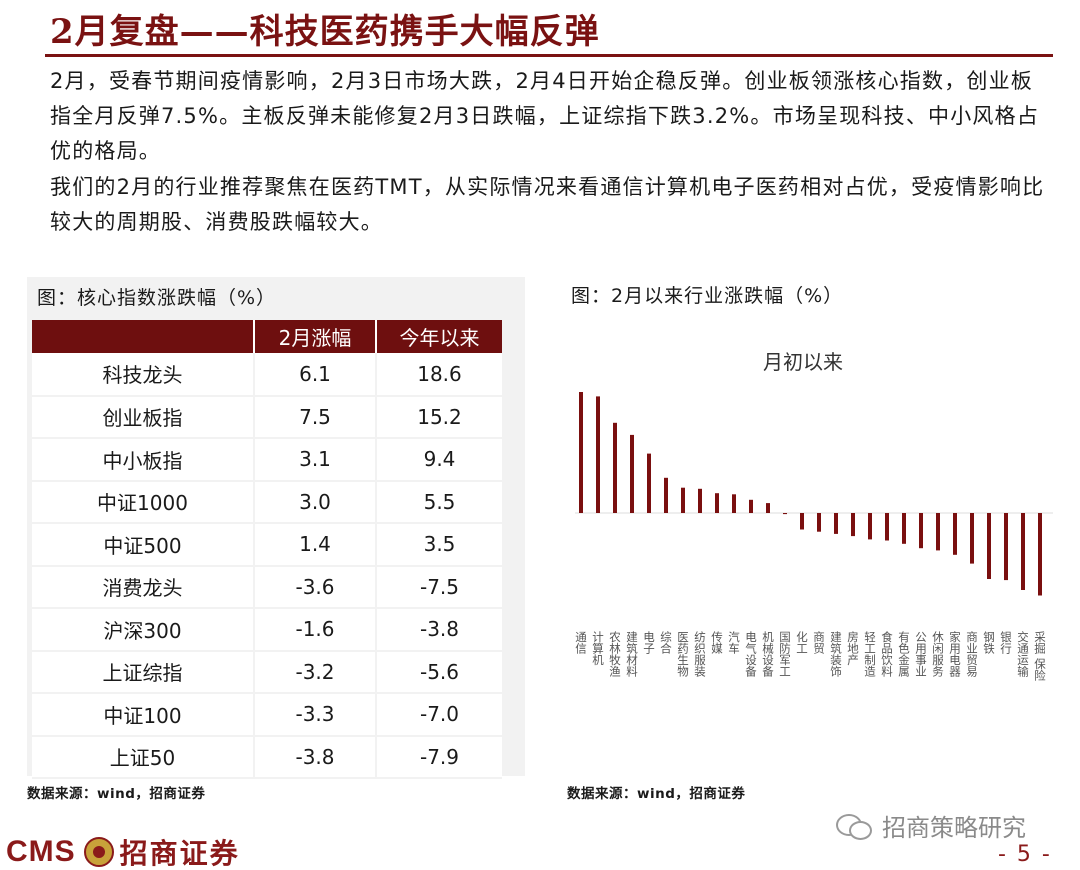 This screenshot has width=1080, height=870. Describe the element at coordinates (315, 545) in the screenshot. I see `feb-change-cell: 1.4` at that location.